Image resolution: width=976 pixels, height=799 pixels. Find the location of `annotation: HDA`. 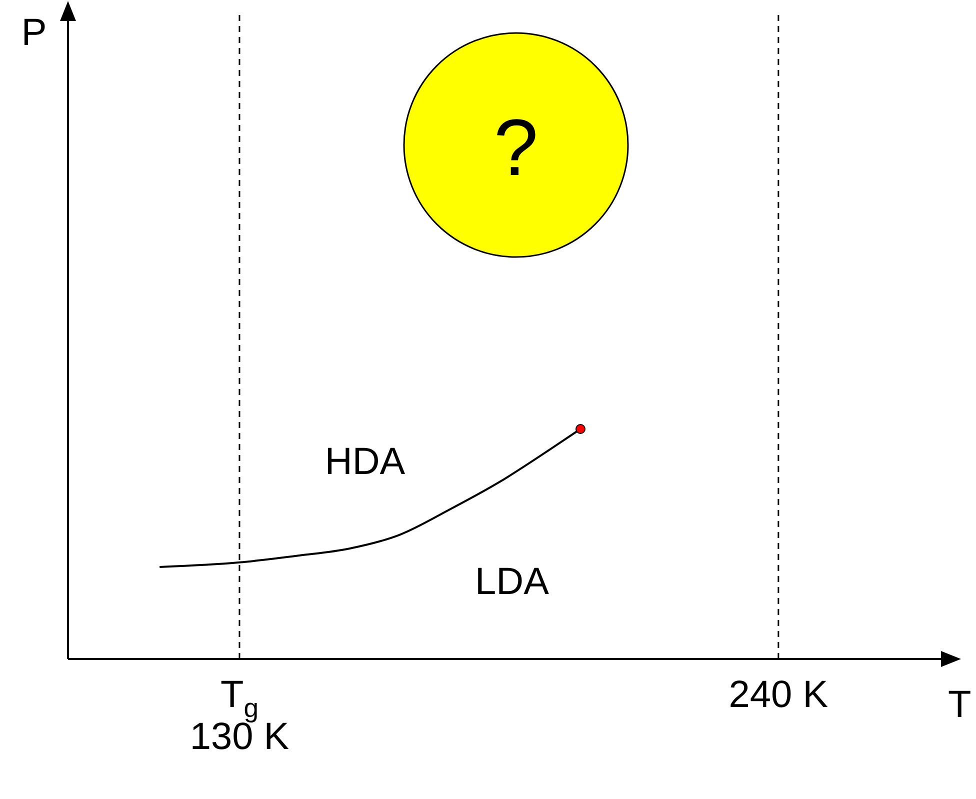

annotation: HDA is located at coordinates (365, 462).